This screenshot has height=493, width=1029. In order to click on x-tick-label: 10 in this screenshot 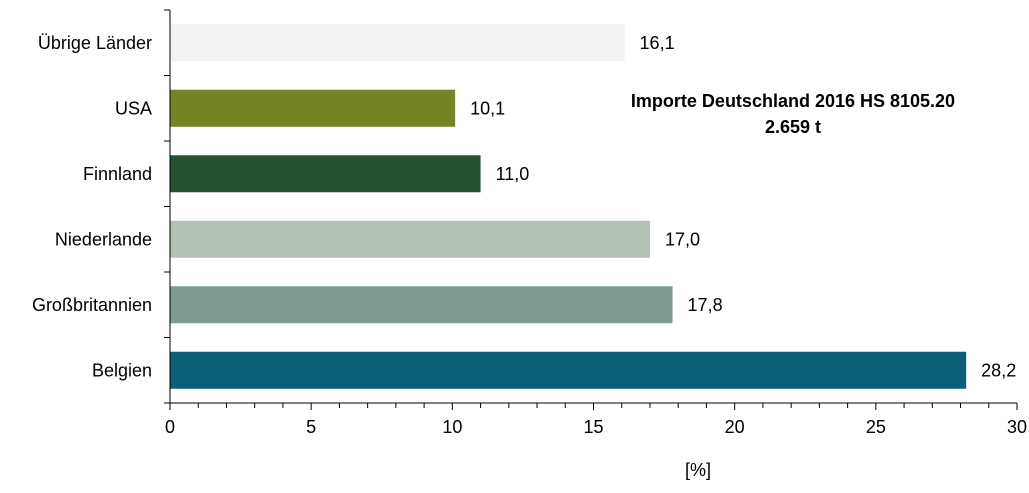, I will do `click(452, 427)`.